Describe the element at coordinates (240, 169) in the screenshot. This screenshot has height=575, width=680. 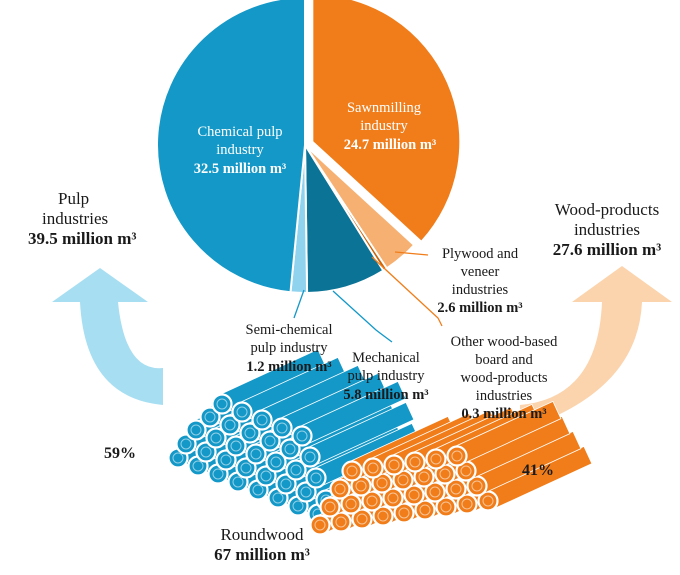
I see `chemical-value-label: 32.5 million m³` at that location.